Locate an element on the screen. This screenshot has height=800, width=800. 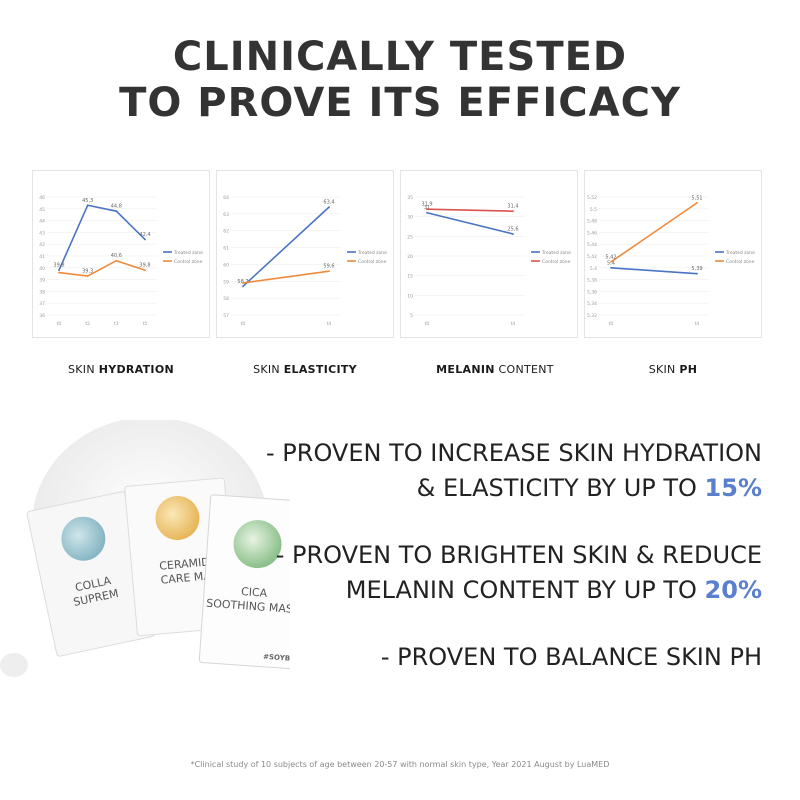
y-tick-label: 15 is located at coordinates (410, 277).